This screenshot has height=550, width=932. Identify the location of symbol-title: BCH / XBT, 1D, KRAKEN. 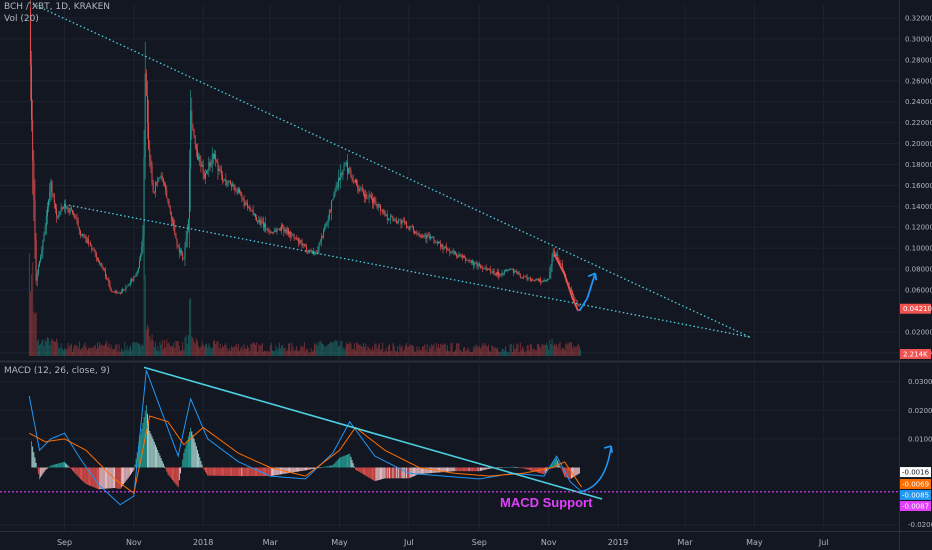
(57, 7).